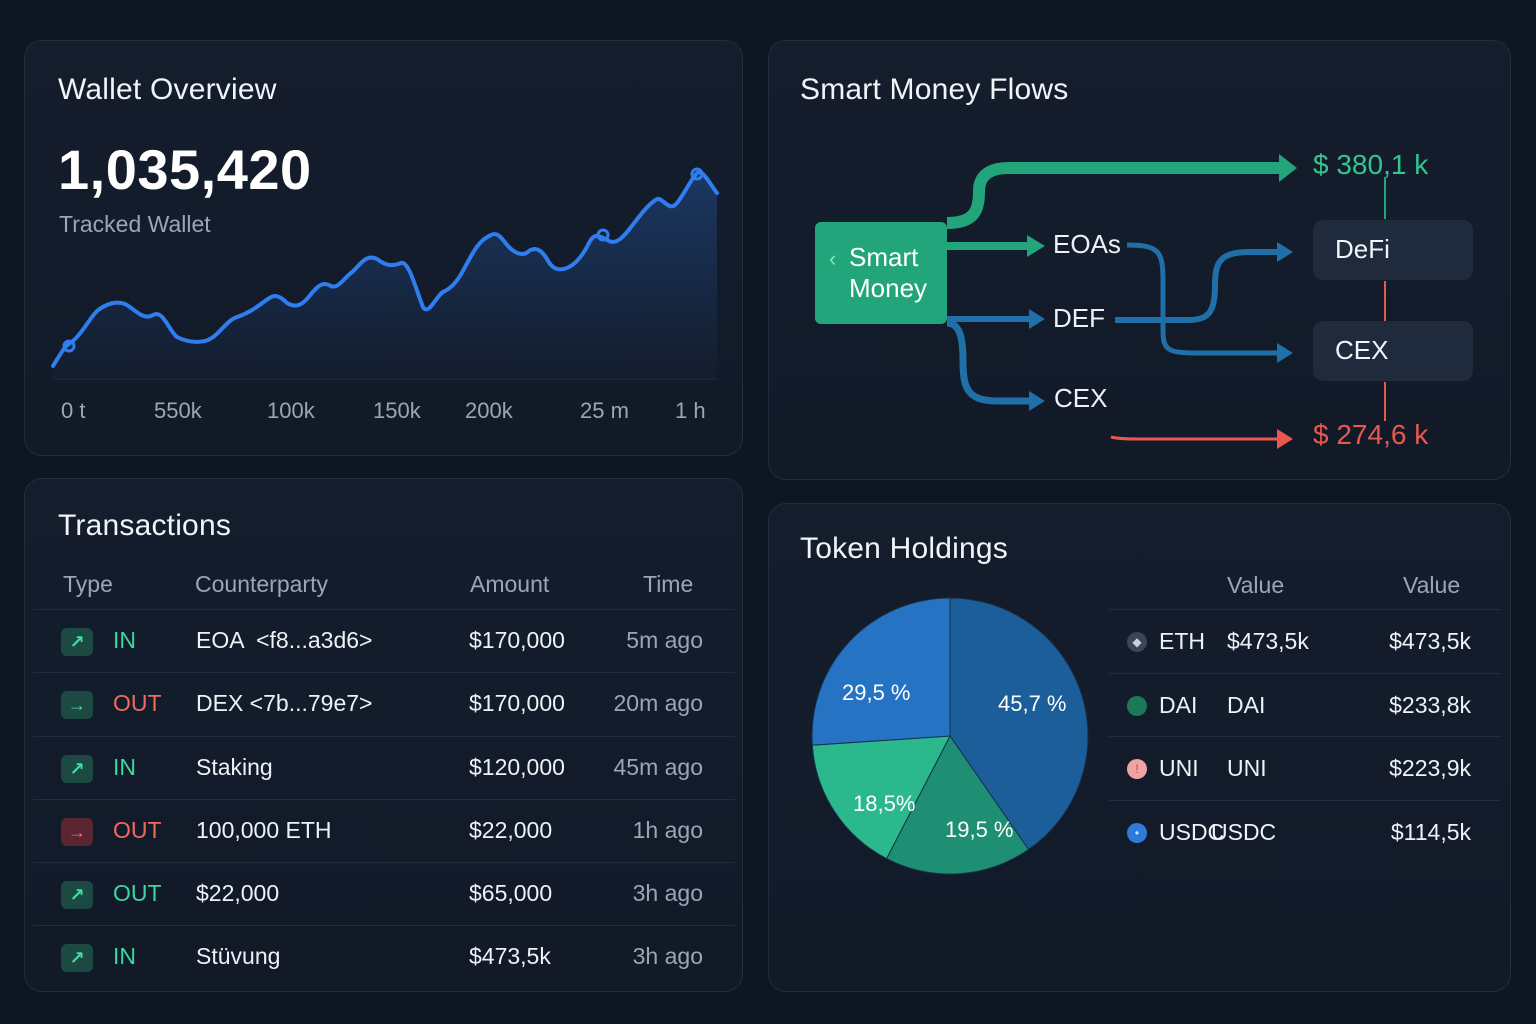 The height and width of the screenshot is (1024, 1536). I want to click on tx-amount: $473,5k, so click(510, 956).